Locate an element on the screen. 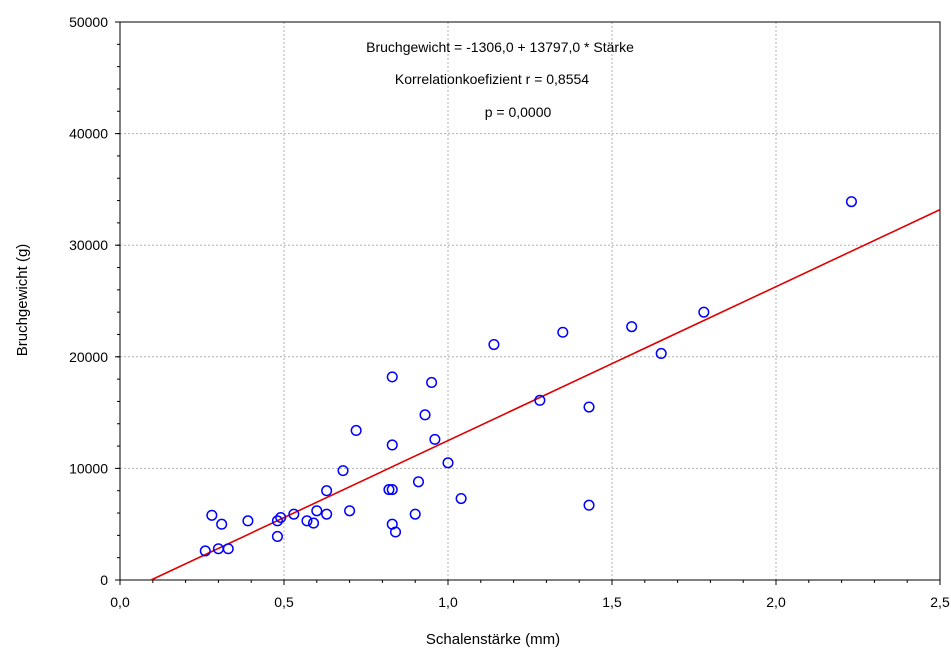 Image resolution: width=951 pixels, height=653 pixels. x-tick-label: 2,5 is located at coordinates (940, 602).